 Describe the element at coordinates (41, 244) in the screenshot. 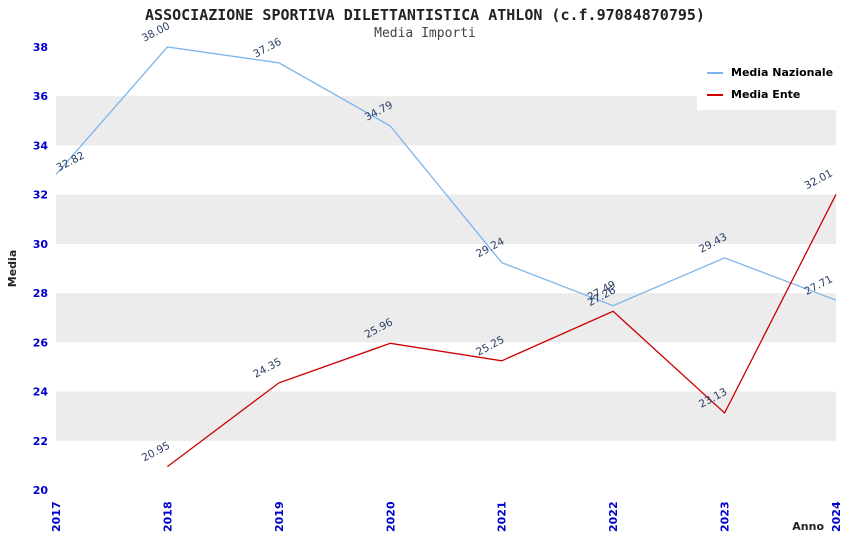

I see `y-tick-label: 30` at that location.